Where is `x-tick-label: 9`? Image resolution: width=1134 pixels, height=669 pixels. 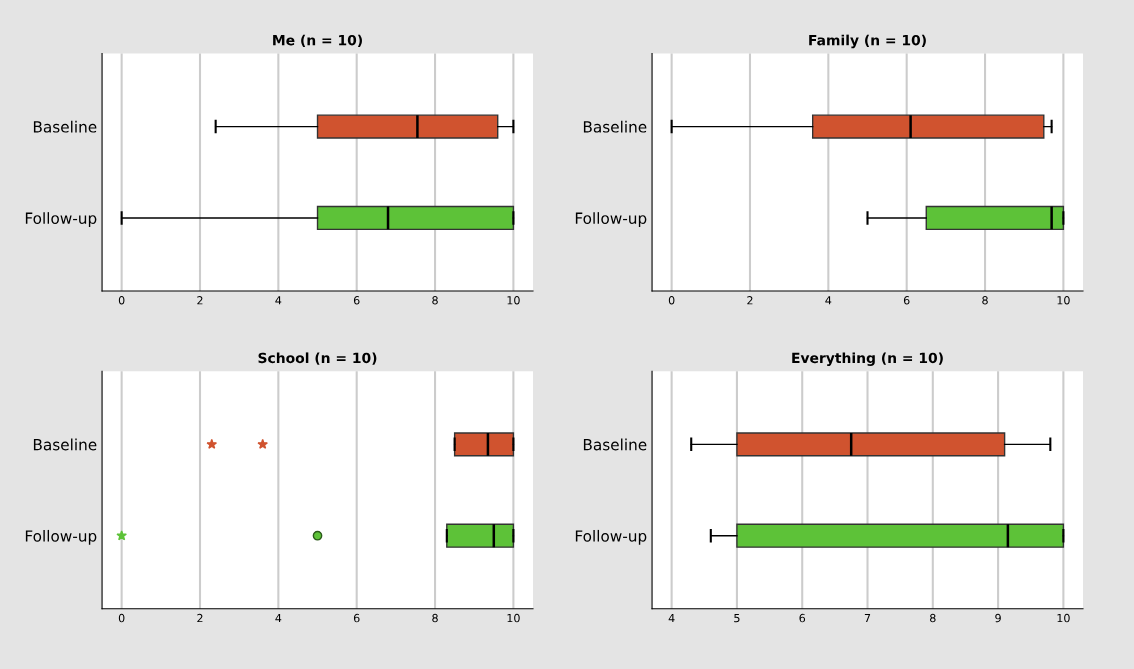 x-tick-label: 9 is located at coordinates (998, 618).